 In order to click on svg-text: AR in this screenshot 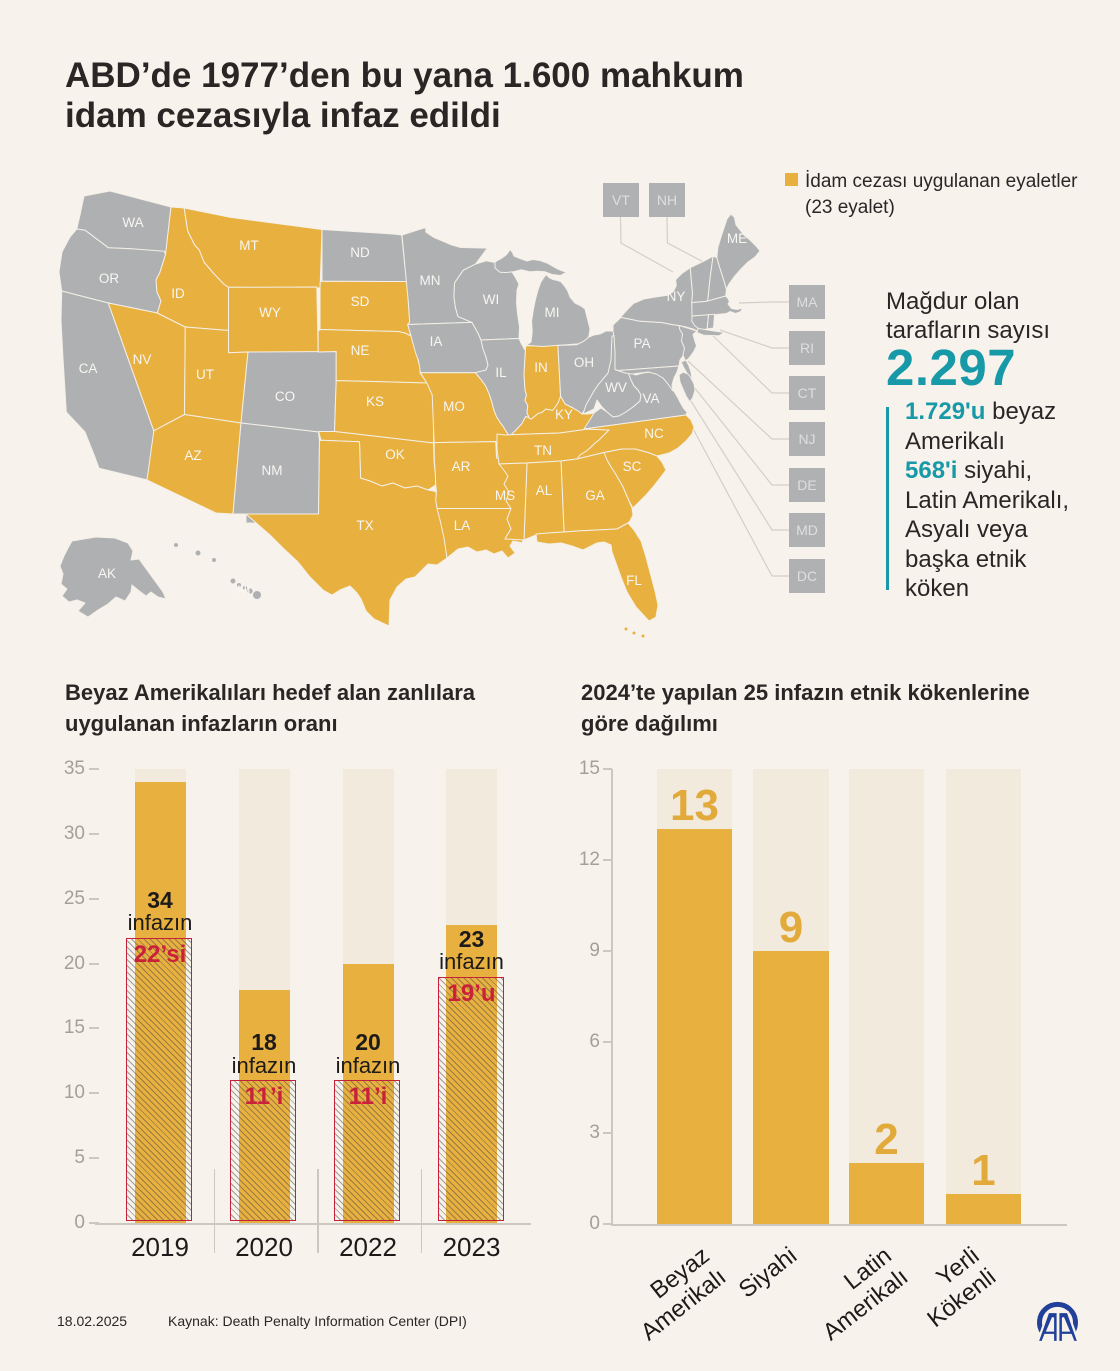, I will do `click(461, 466)`.